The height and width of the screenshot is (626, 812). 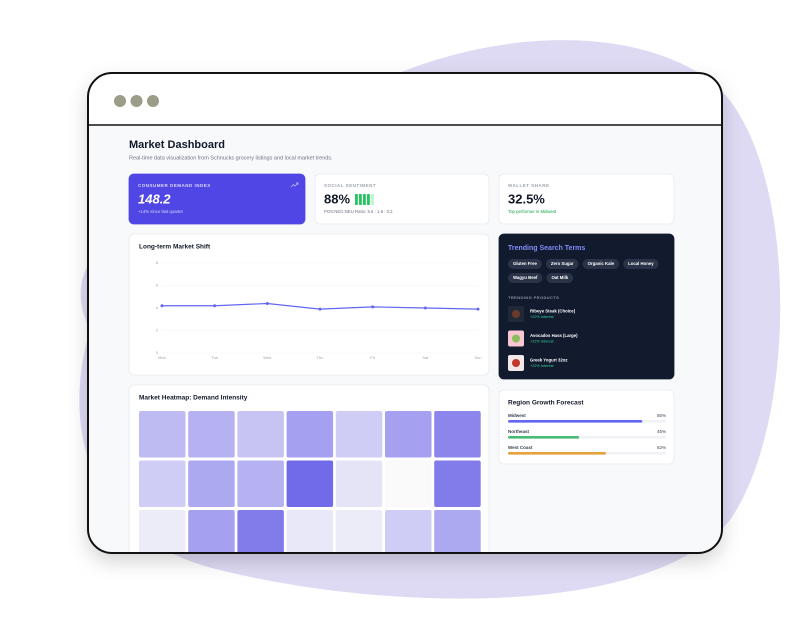 What do you see at coordinates (358, 211) in the screenshot?
I see `kpi-note: POS:NEG:NEU Ratio: 5.6 : 1.8 : 0.2` at bounding box center [358, 211].